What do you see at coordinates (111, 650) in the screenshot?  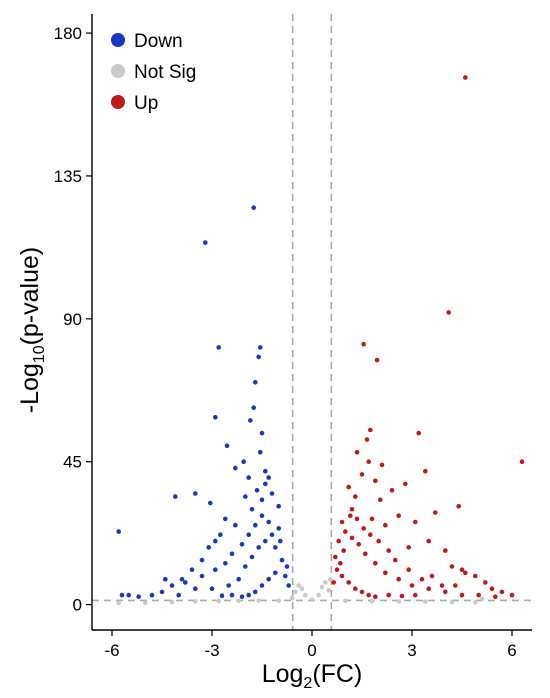 I see `x-tick-label: -6` at bounding box center [111, 650].